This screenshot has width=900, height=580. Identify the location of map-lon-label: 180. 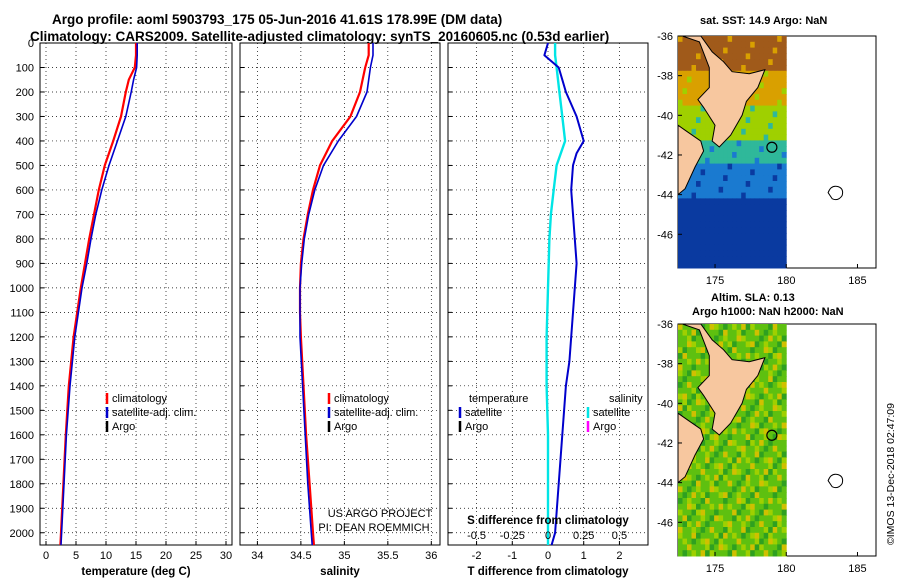
(786, 281).